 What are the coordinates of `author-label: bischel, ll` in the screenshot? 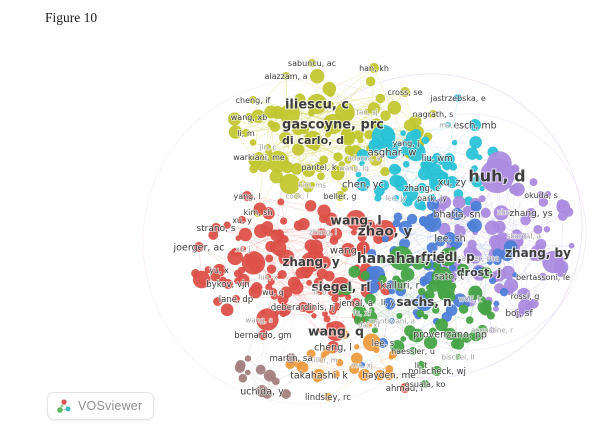 It's located at (458, 357).